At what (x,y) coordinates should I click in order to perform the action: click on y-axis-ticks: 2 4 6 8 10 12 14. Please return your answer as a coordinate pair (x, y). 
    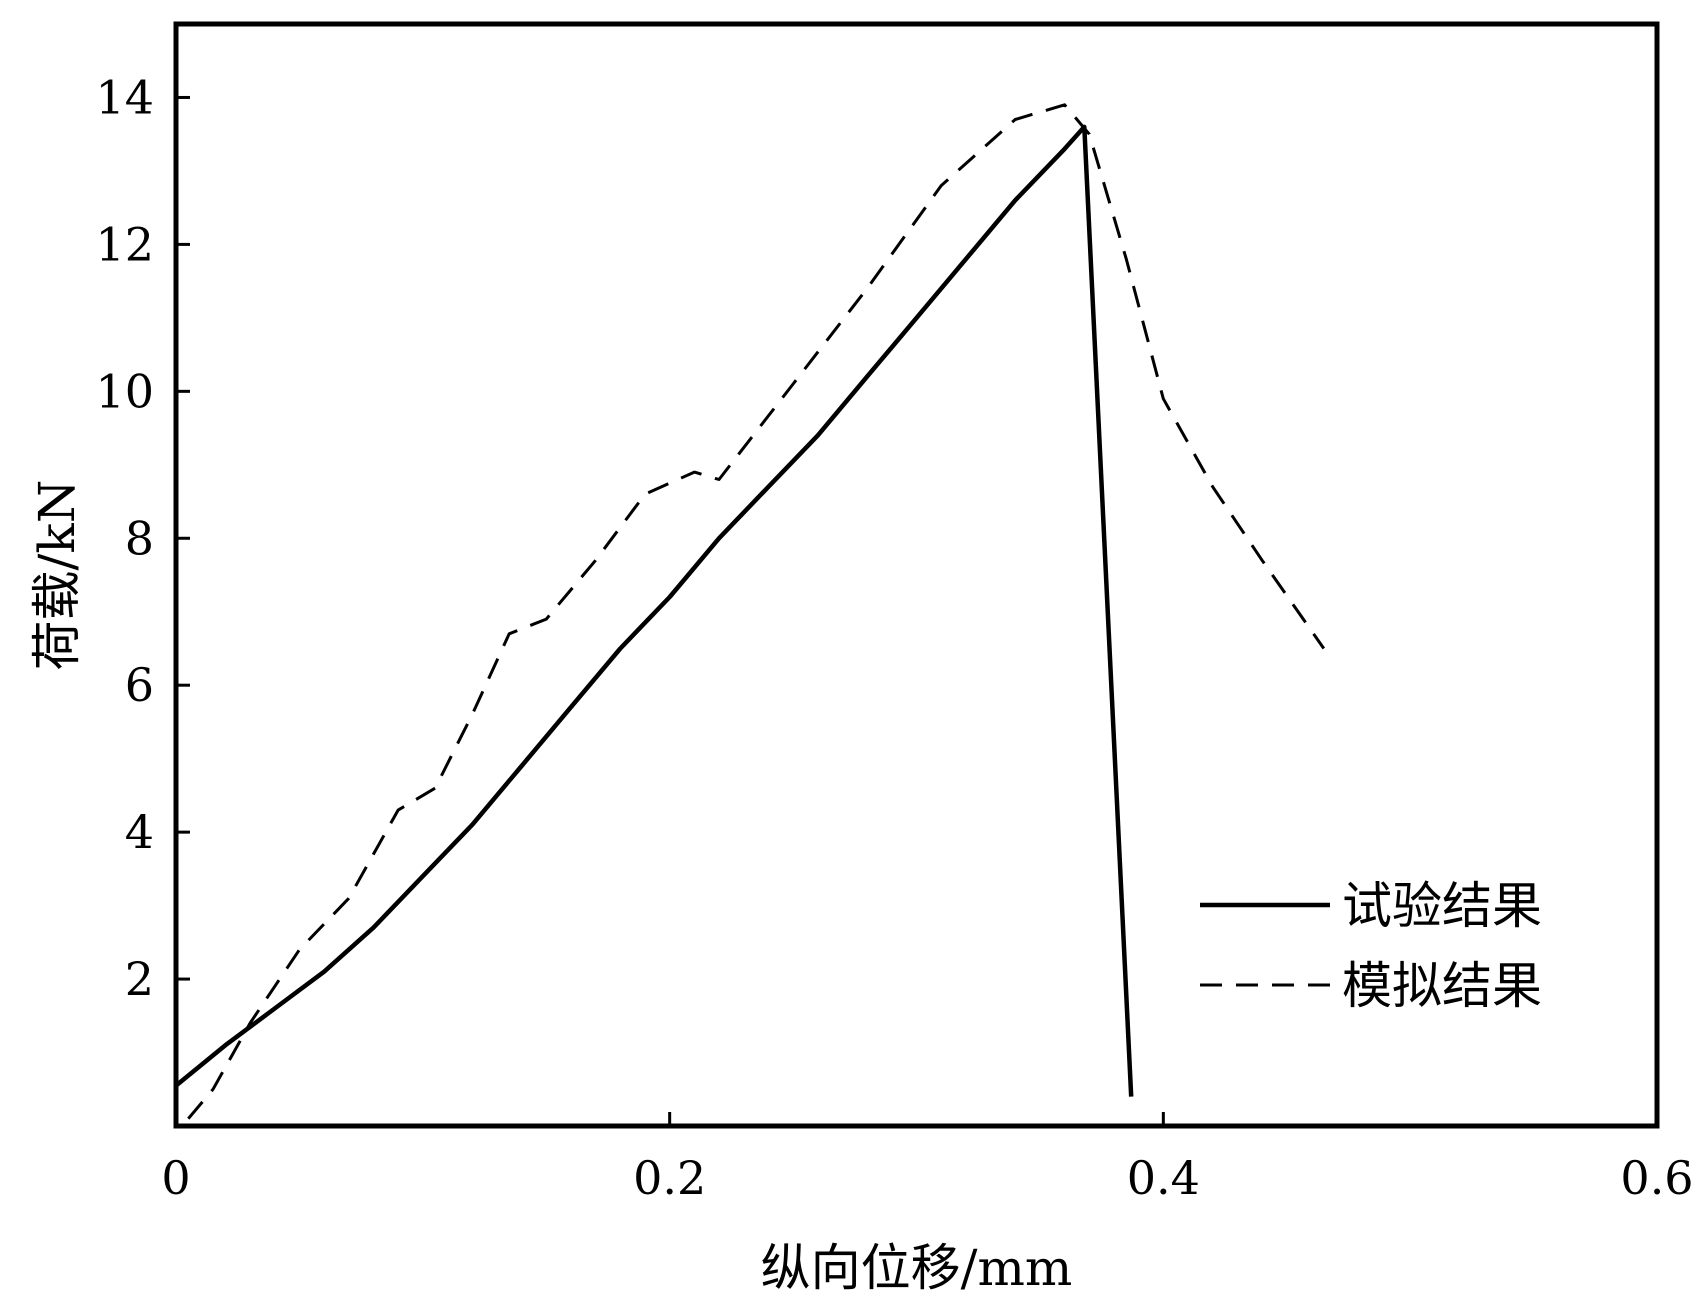
    Looking at the image, I should click on (142, 538).